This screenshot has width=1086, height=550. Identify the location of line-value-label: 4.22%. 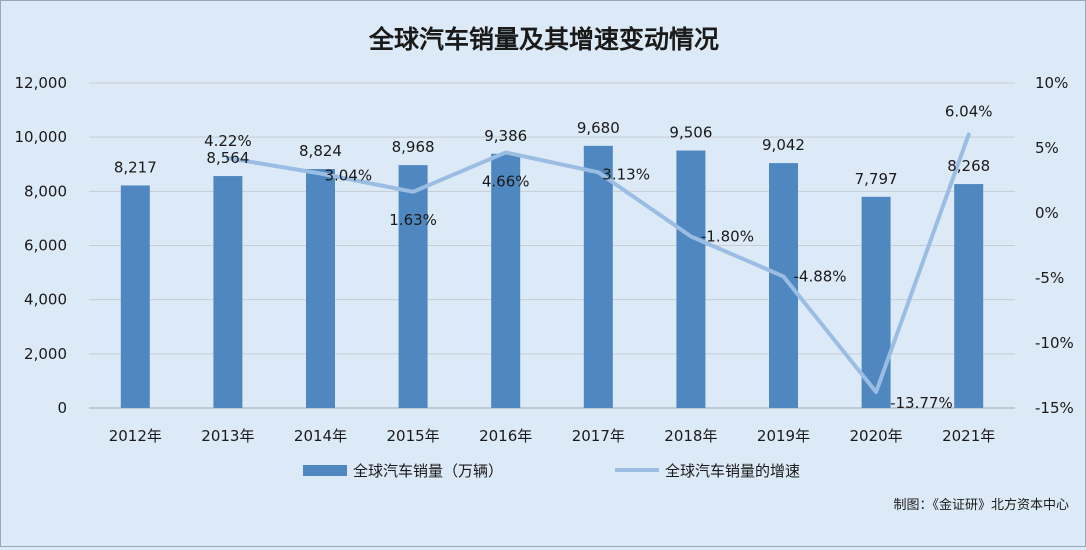
(228, 141).